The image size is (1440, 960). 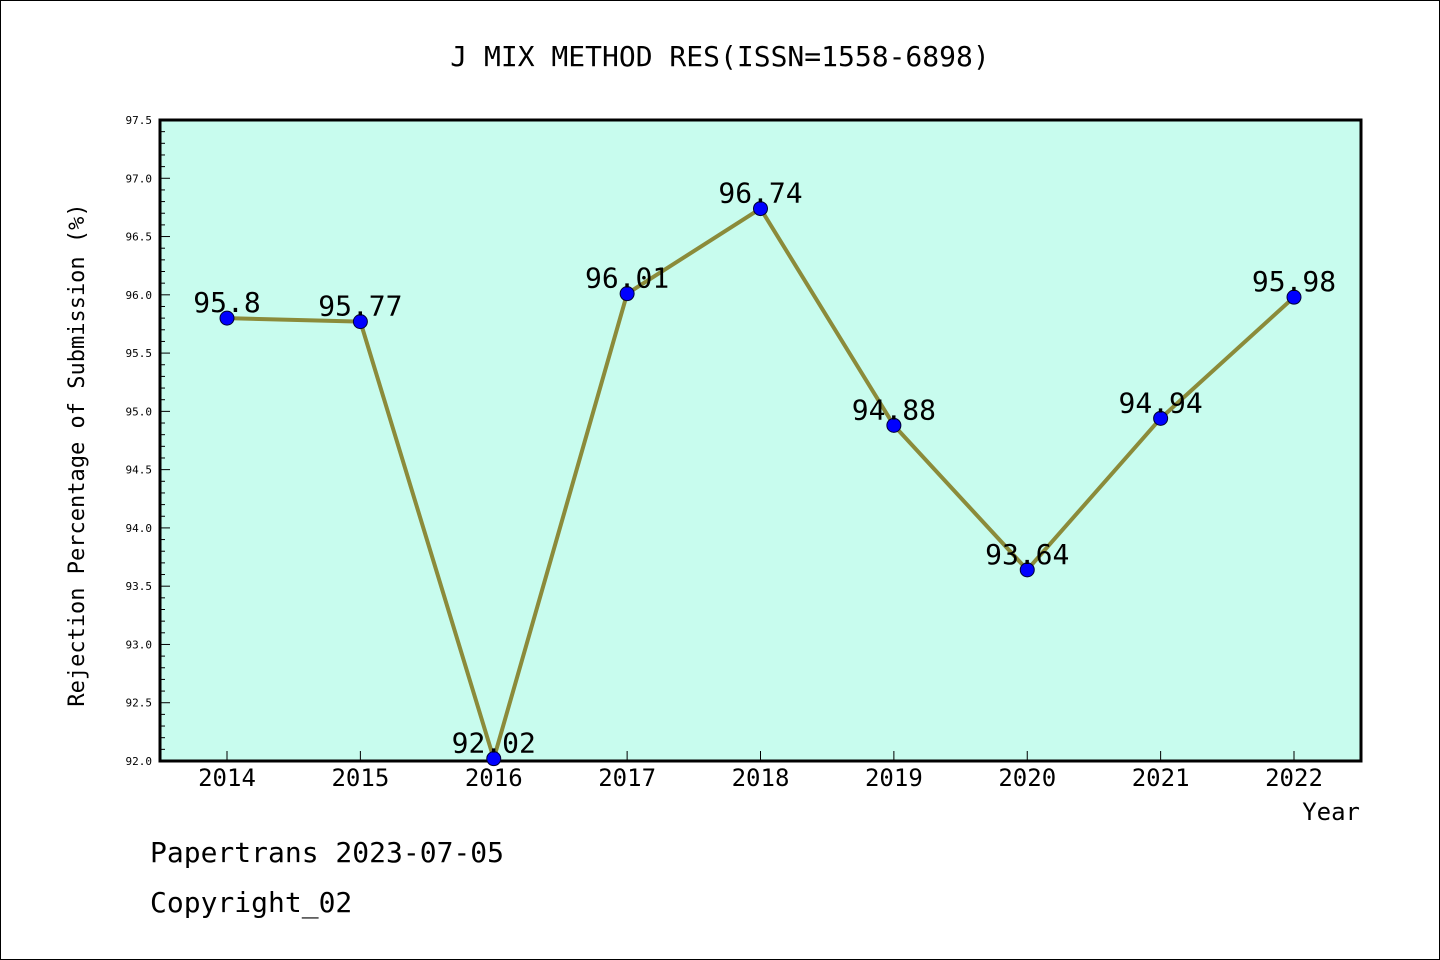 What do you see at coordinates (139, 295) in the screenshot?
I see `y-tick-label: 96.0` at bounding box center [139, 295].